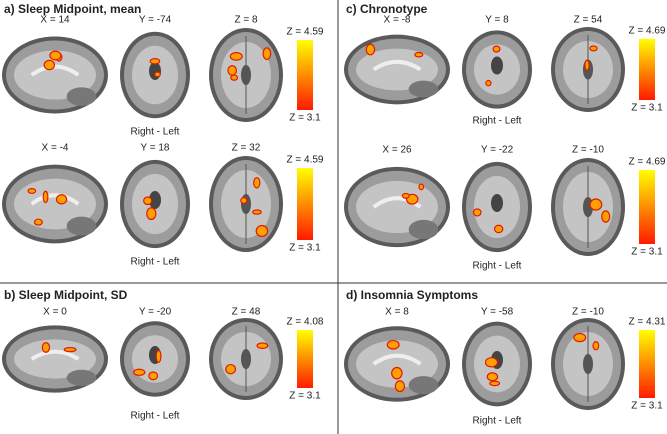  Describe the element at coordinates (305, 322) in the screenshot. I see `colorbar-max: Z = 4.08` at that location.